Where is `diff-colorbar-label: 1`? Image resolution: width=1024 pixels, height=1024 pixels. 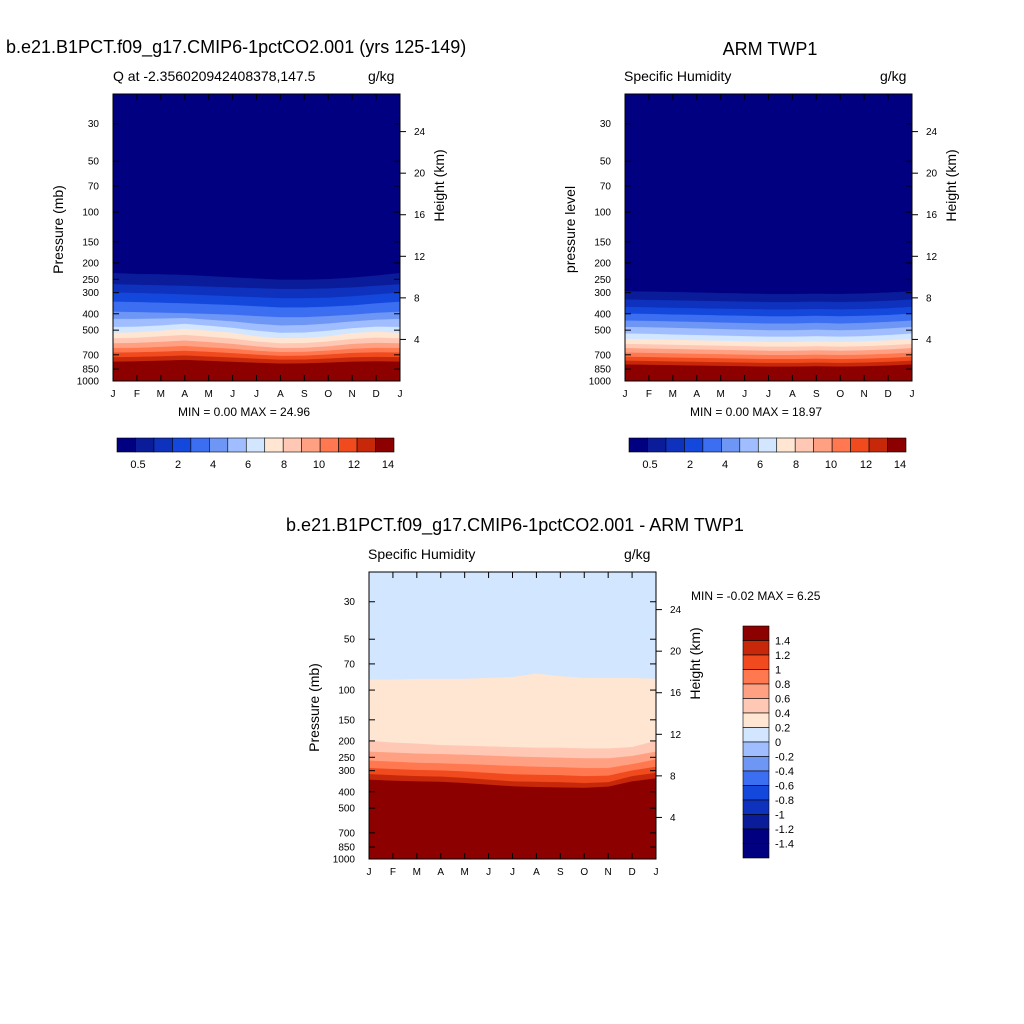 diff-colorbar-label: 1 is located at coordinates (778, 671).